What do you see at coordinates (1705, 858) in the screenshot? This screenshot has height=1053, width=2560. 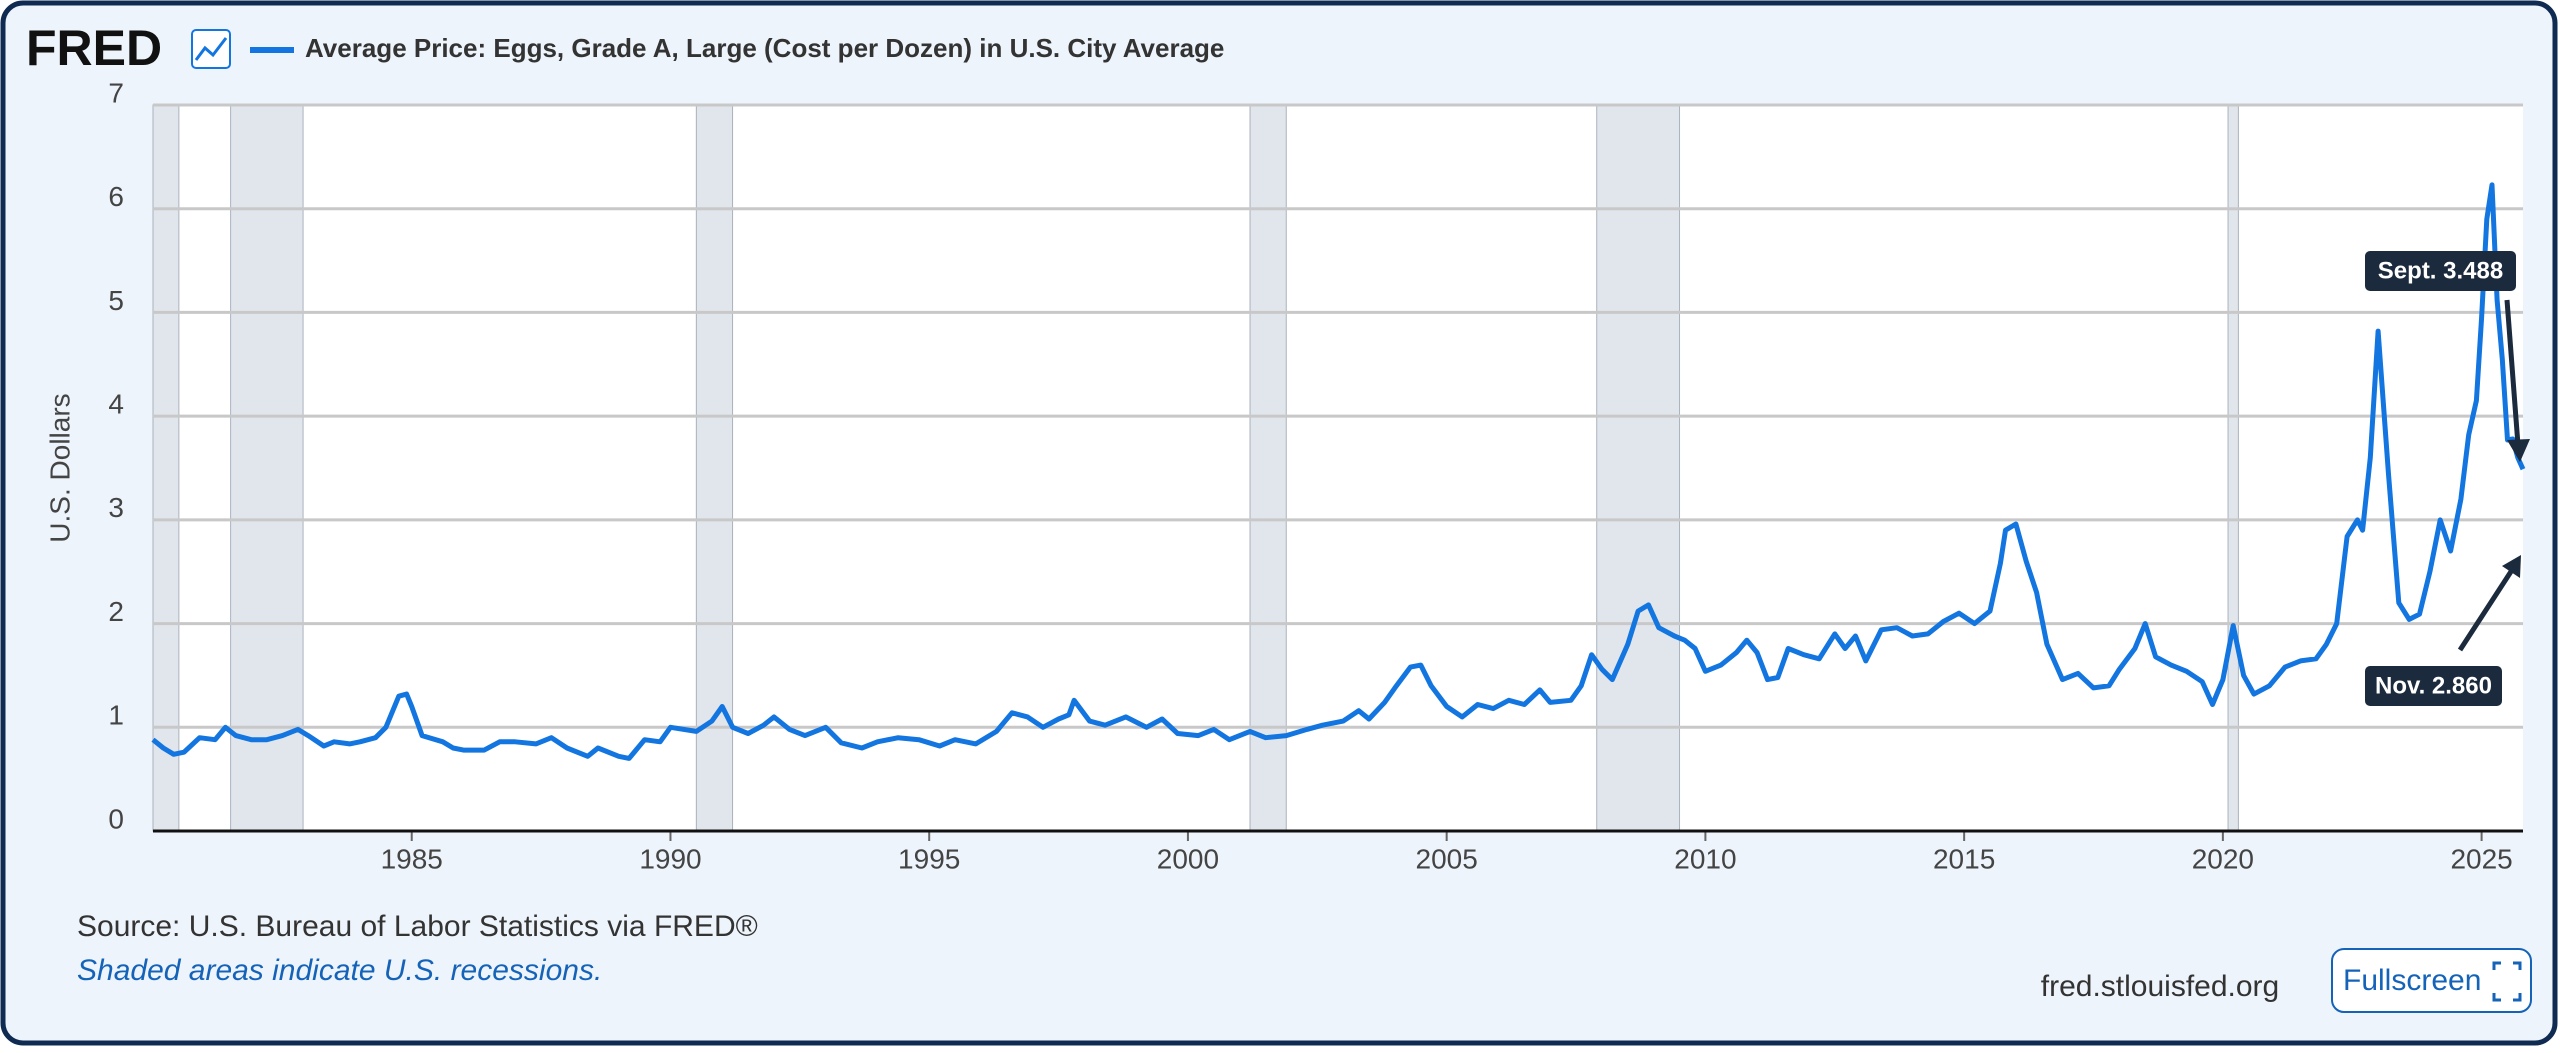 I see `x-tick-label: 2010` at bounding box center [1705, 858].